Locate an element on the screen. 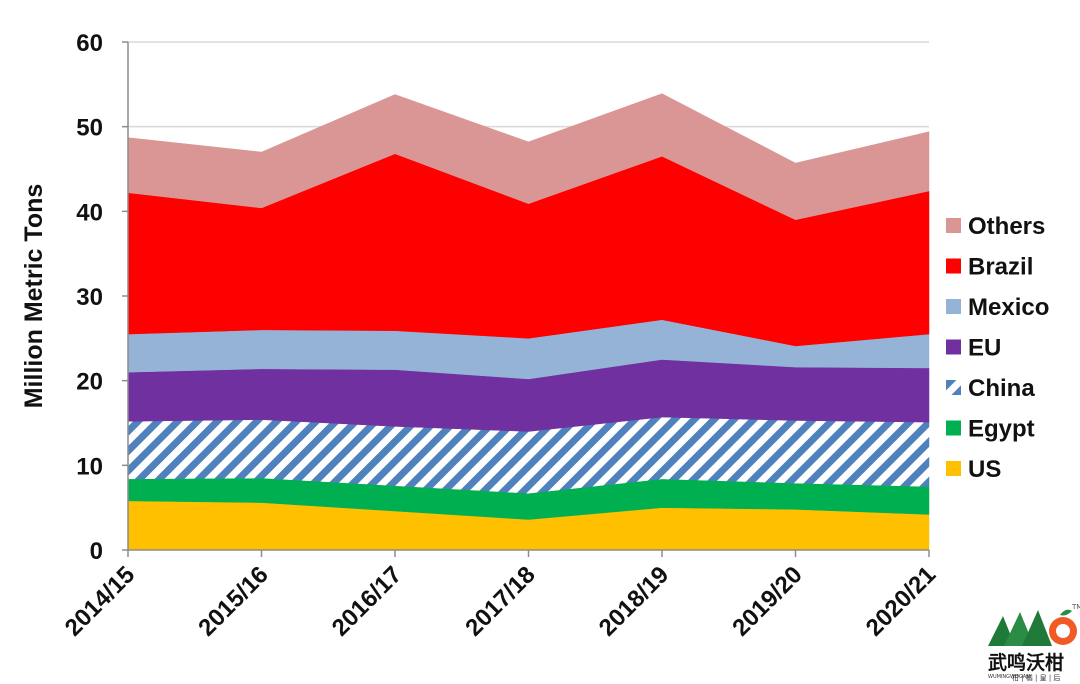 This screenshot has height=684, width=1080. x-tick-label: 2020/21 is located at coordinates (901, 601).